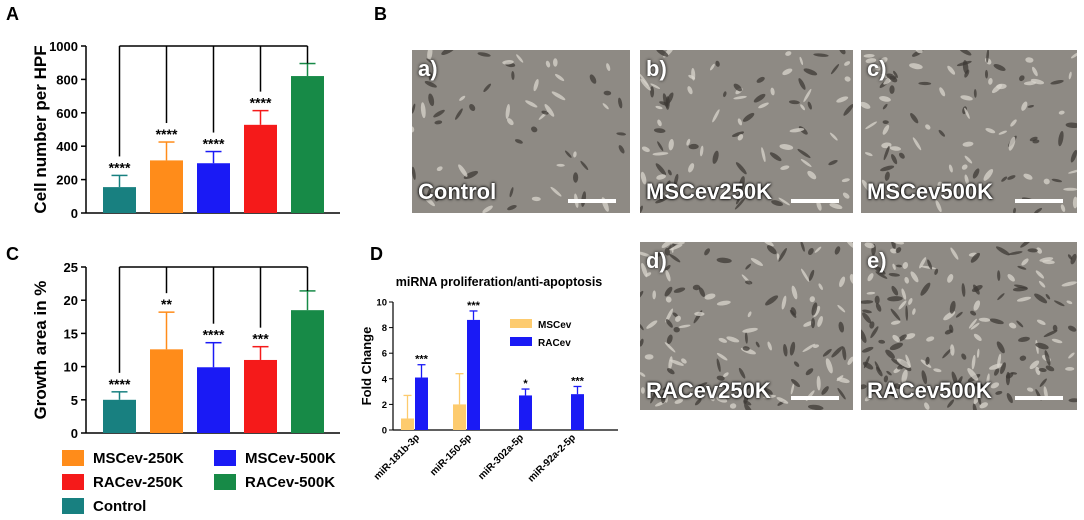 The image size is (1084, 520). What do you see at coordinates (138, 482) in the screenshot?
I see `legend-label: RACev-250K` at bounding box center [138, 482].